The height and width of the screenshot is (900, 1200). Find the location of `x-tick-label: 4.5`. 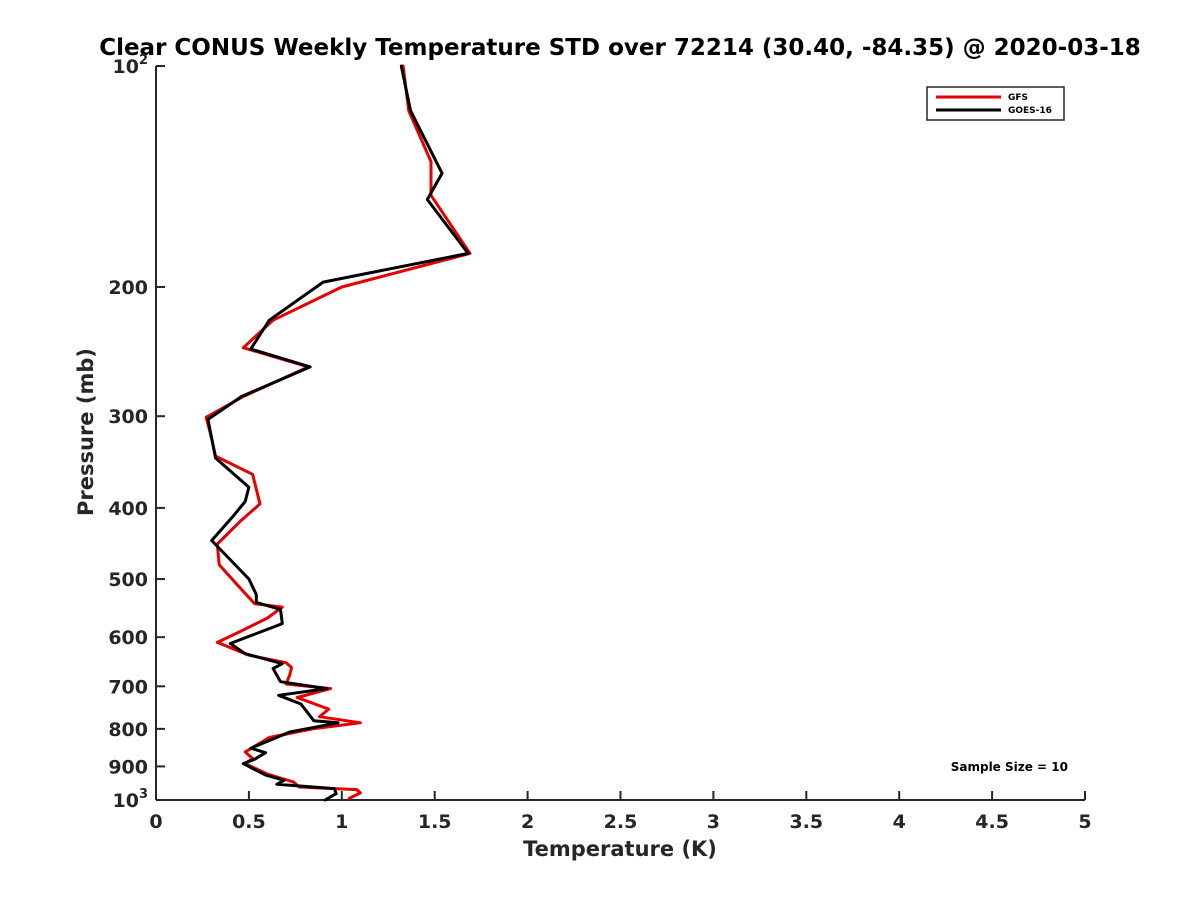

x-tick-label: 4.5 is located at coordinates (992, 822).